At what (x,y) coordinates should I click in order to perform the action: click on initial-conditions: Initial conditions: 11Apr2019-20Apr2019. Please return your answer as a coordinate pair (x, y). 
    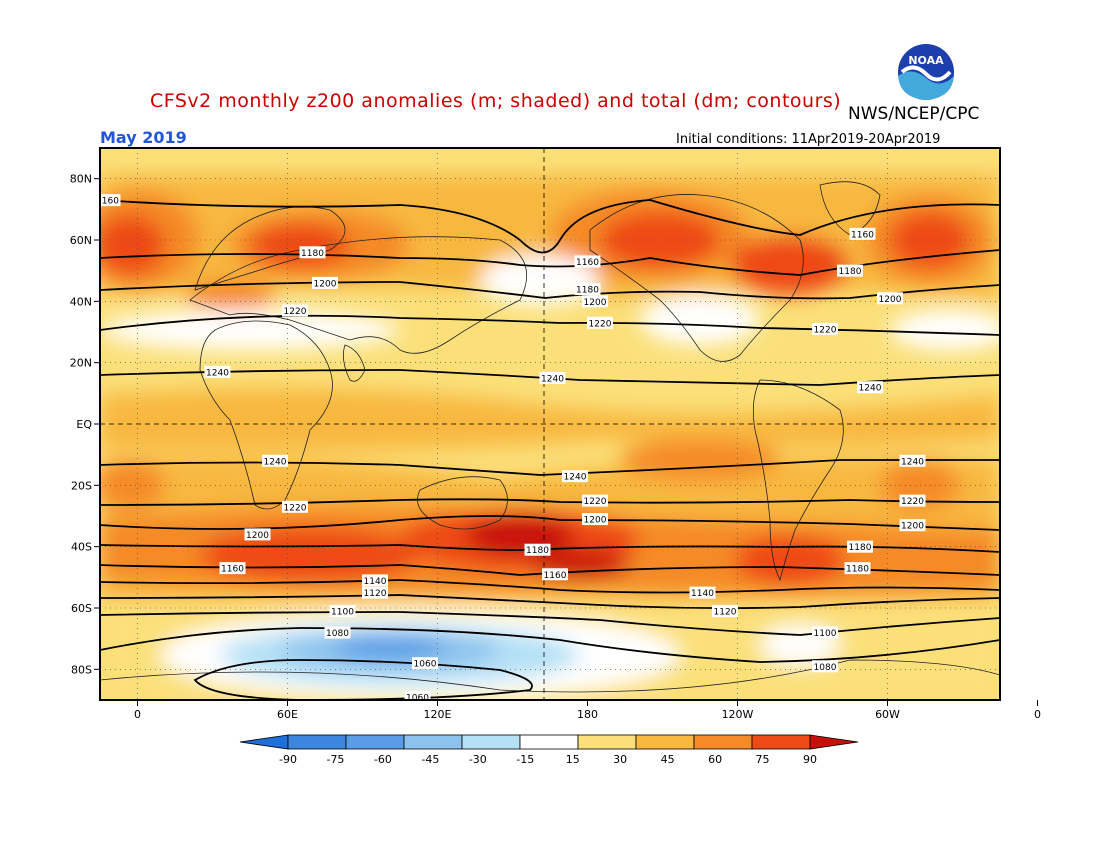
    Looking at the image, I should click on (808, 139).